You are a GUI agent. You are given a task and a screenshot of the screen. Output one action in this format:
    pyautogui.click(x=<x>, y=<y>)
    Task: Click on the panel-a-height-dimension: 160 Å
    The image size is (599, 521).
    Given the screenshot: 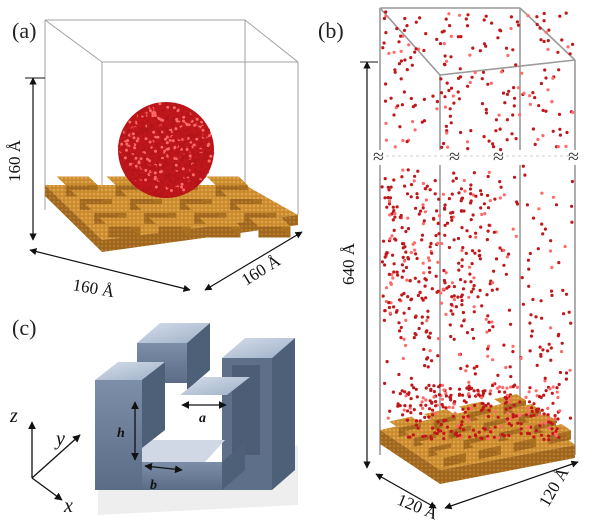 What is the action you would take?
    pyautogui.click(x=25, y=159)
    